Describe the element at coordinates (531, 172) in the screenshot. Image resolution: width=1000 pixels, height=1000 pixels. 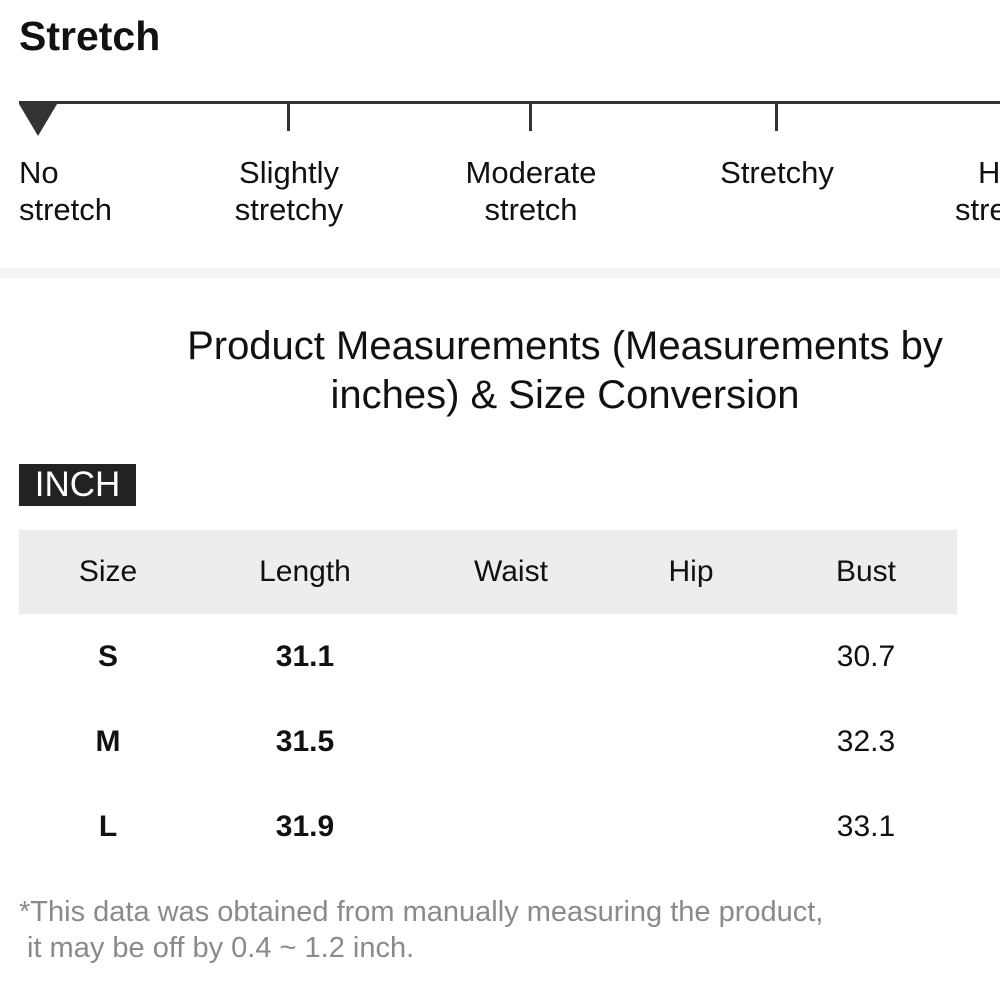
I see `stretch-level-line1: Moderate` at that location.